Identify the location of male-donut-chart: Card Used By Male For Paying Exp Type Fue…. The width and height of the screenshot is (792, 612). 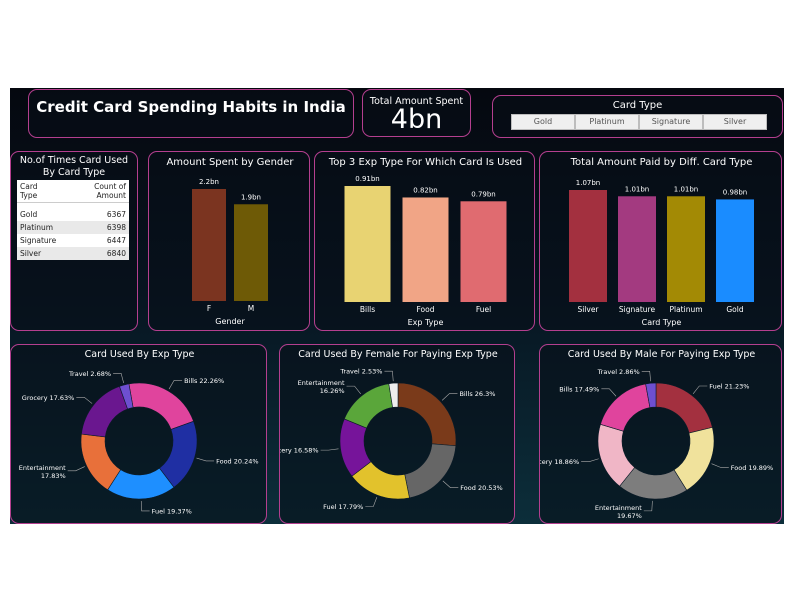
(650, 434).